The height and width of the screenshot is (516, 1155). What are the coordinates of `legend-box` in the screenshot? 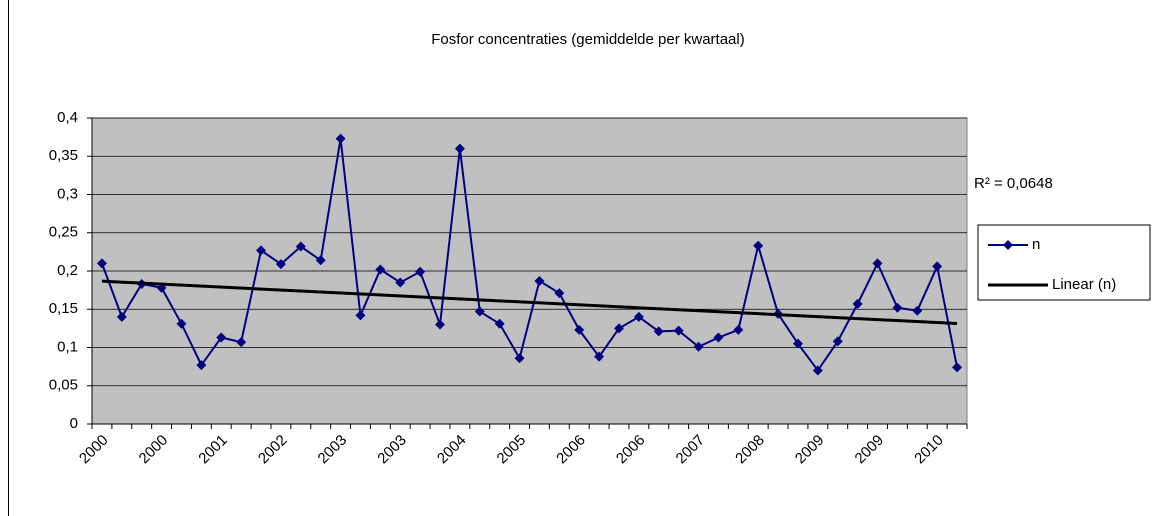 It's located at (1064, 262).